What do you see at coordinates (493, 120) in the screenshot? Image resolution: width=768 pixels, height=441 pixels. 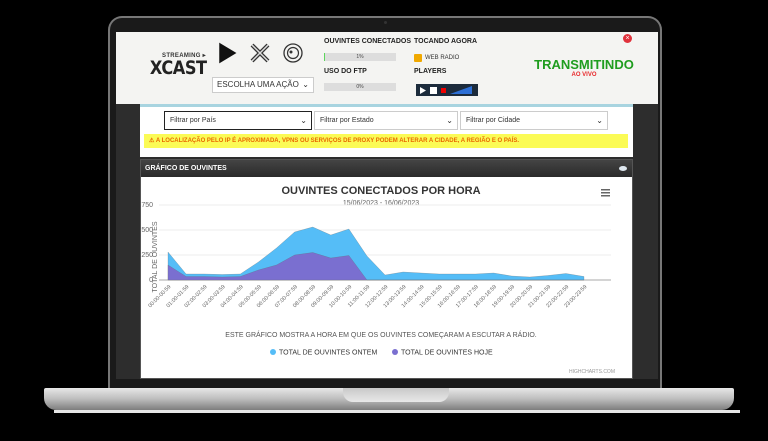 I see `city-filter-value: Filtrar por Cidade` at bounding box center [493, 120].